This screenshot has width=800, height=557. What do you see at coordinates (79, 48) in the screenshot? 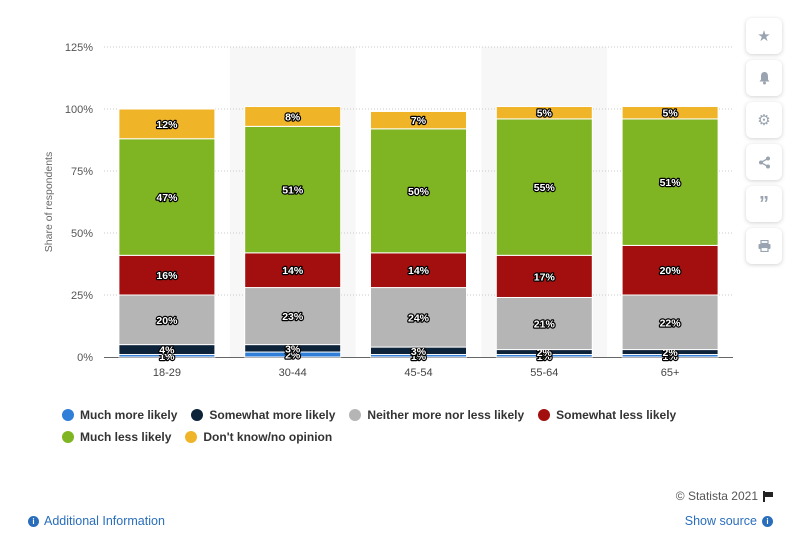
I see `y-tick-label: 125%` at bounding box center [79, 48].